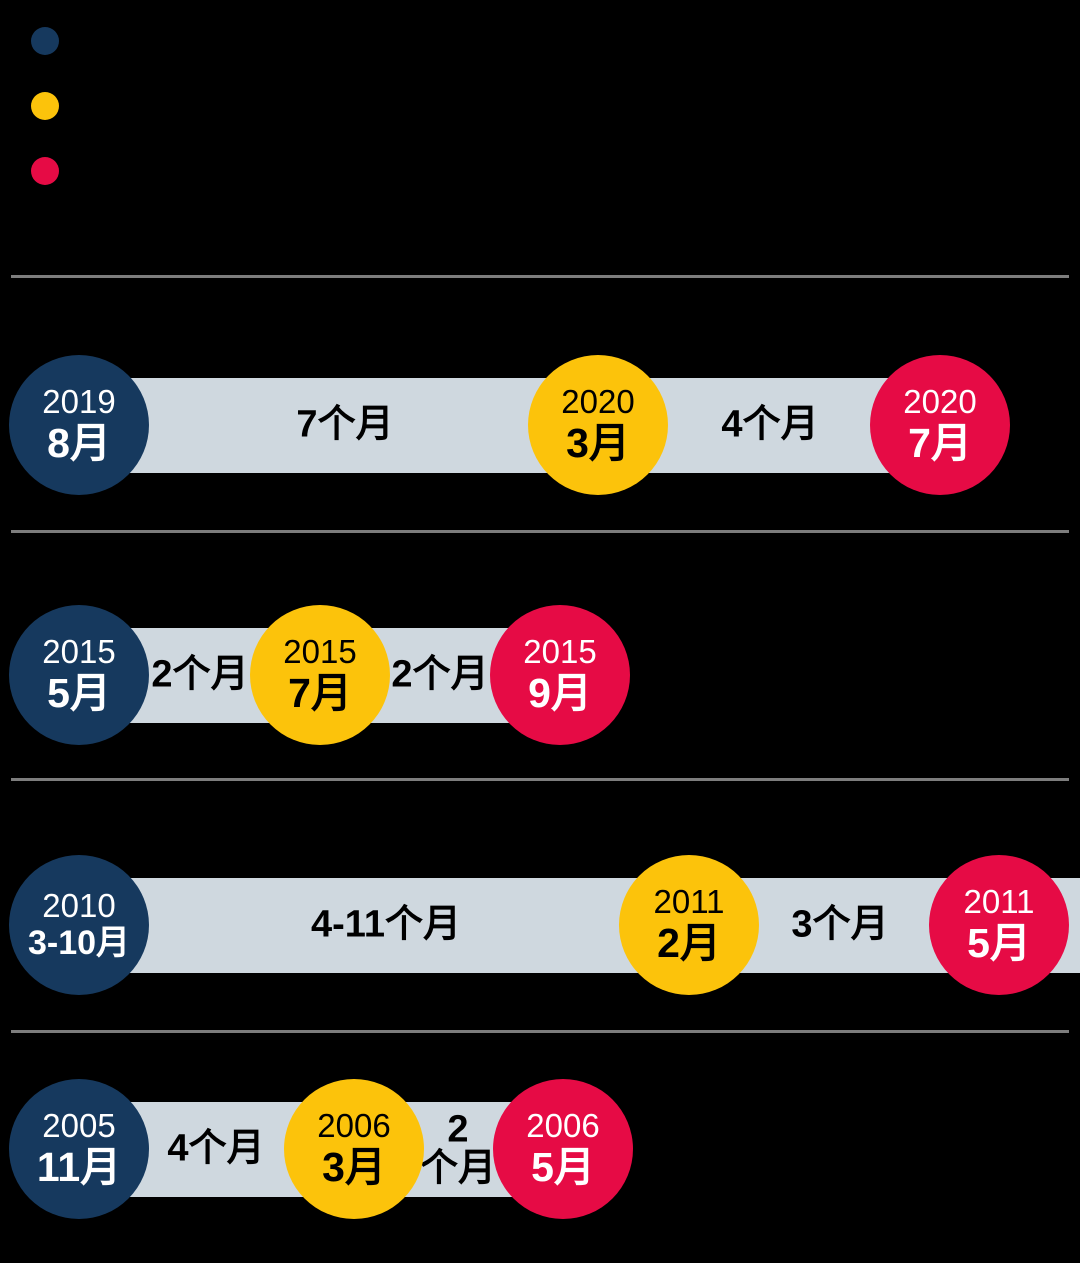  I want to click on node-month: 9月, so click(560, 693).